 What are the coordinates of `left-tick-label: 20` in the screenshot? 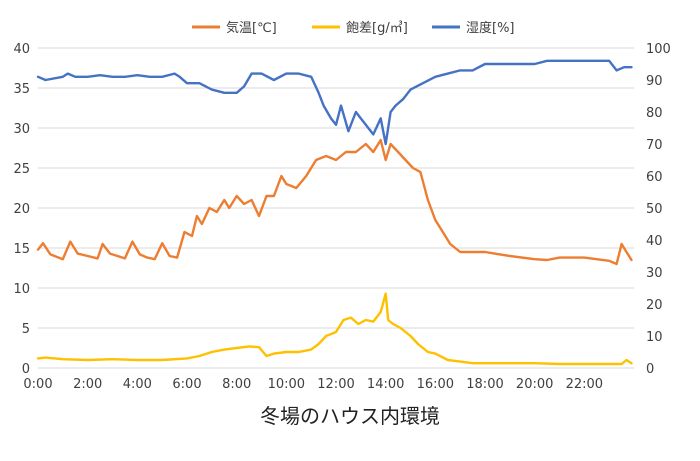 It's located at (21, 209).